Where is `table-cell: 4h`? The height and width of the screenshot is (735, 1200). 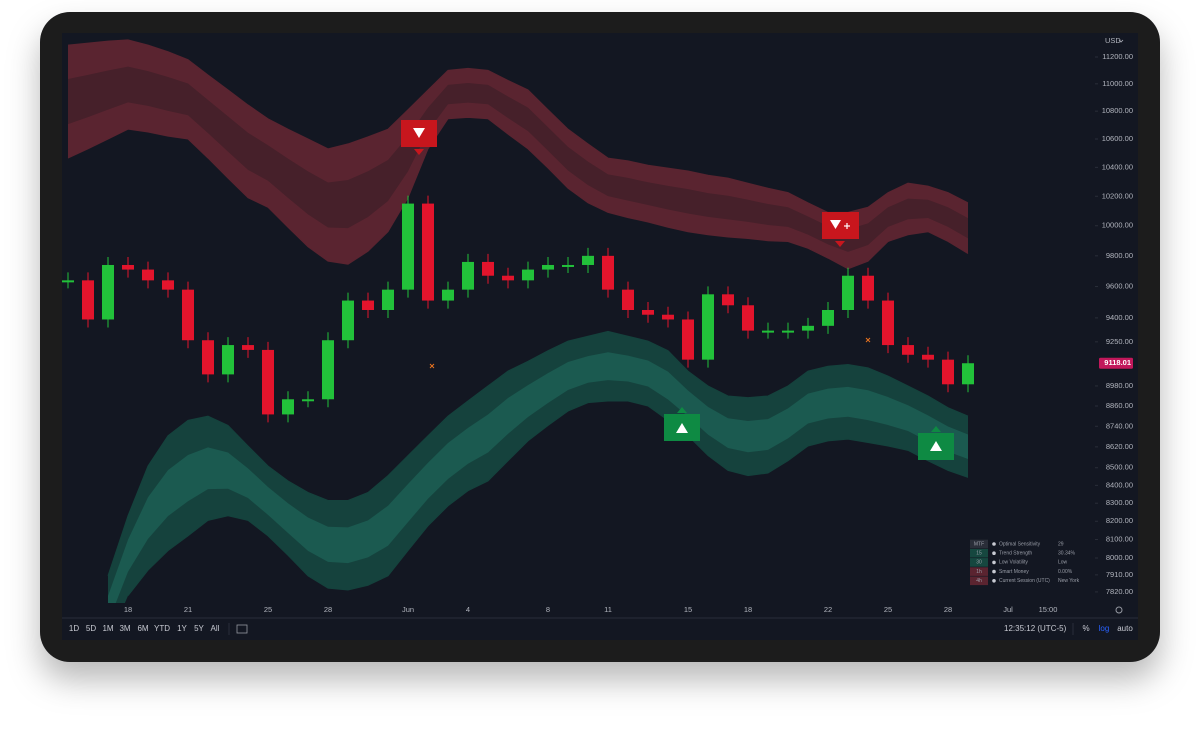 table-cell: 4h is located at coordinates (979, 581).